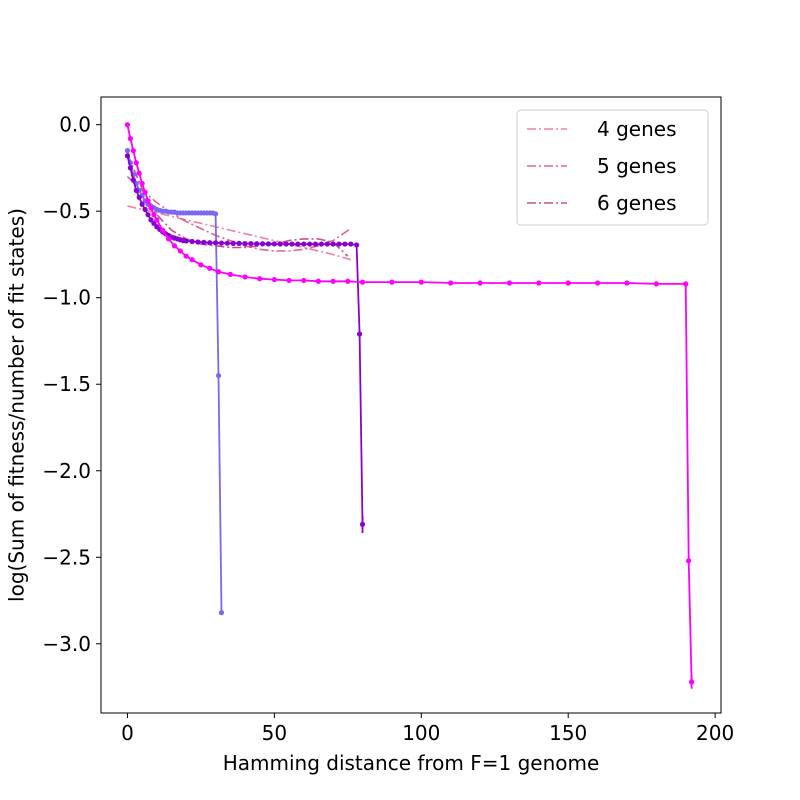  What do you see at coordinates (66, 471) in the screenshot?
I see `y-tick-label: −2.0` at bounding box center [66, 471].